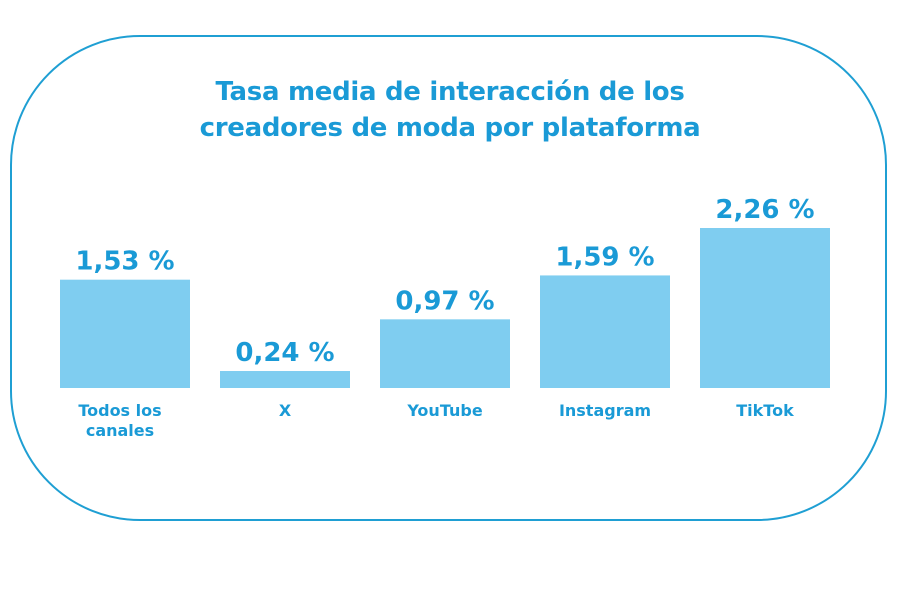  I want to click on category-label: Todos los, so click(119, 410).